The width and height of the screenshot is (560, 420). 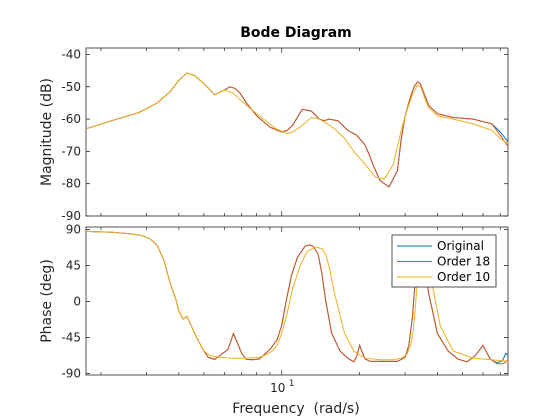 What do you see at coordinates (463, 262) in the screenshot?
I see `legend-label: Order 18` at bounding box center [463, 262].